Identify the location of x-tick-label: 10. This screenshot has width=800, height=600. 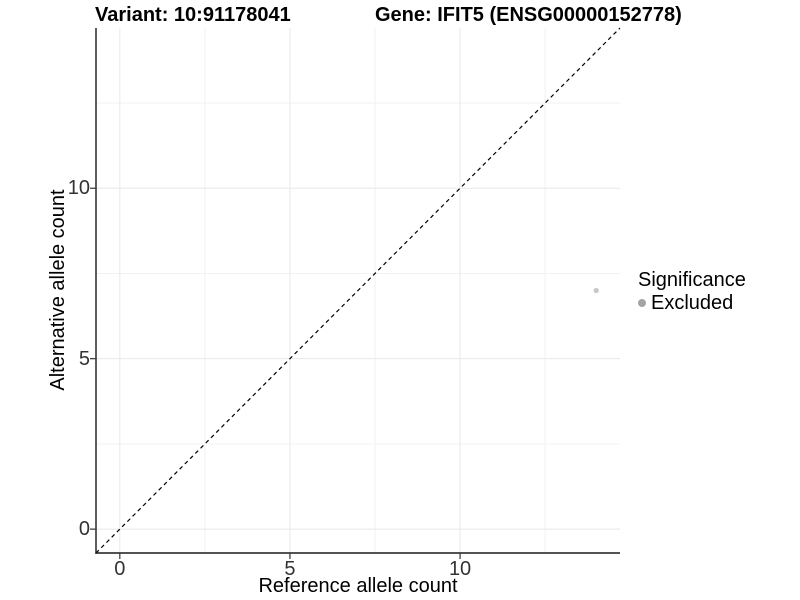
(460, 569).